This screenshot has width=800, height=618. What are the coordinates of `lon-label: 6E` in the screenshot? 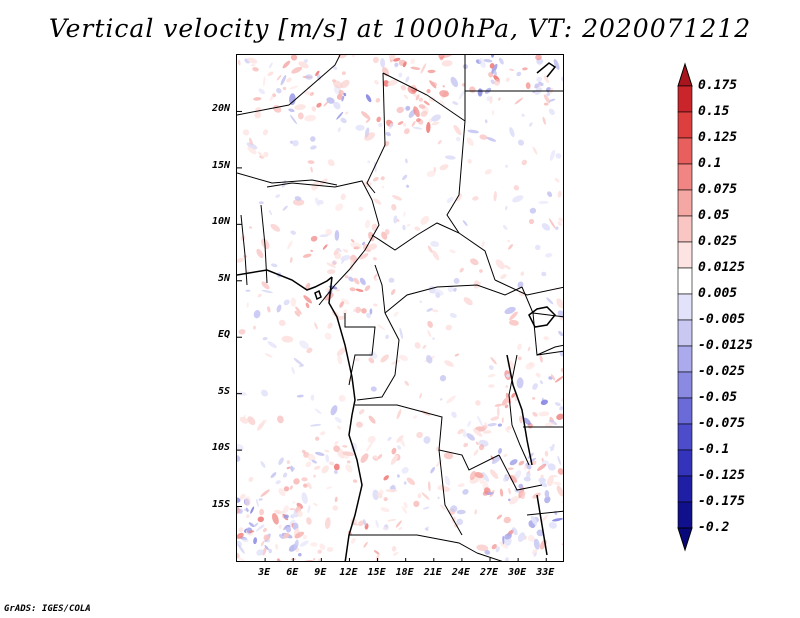 It's located at (292, 572).